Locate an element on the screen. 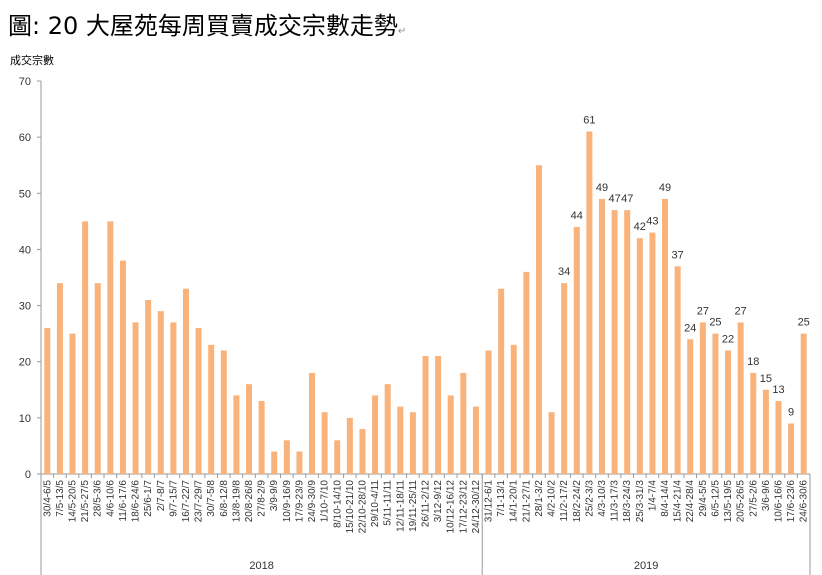 Image resolution: width=822 pixels, height=575 pixels. y-axis-label: 成交宗數 is located at coordinates (32, 60).